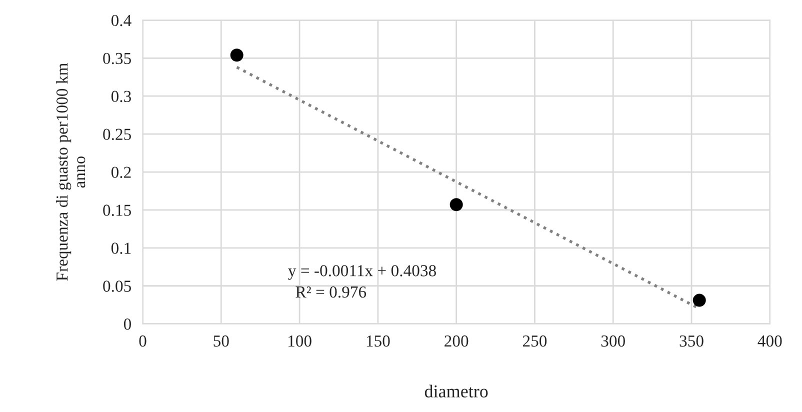  Describe the element at coordinates (378, 341) in the screenshot. I see `x-tick-label: 150` at that location.